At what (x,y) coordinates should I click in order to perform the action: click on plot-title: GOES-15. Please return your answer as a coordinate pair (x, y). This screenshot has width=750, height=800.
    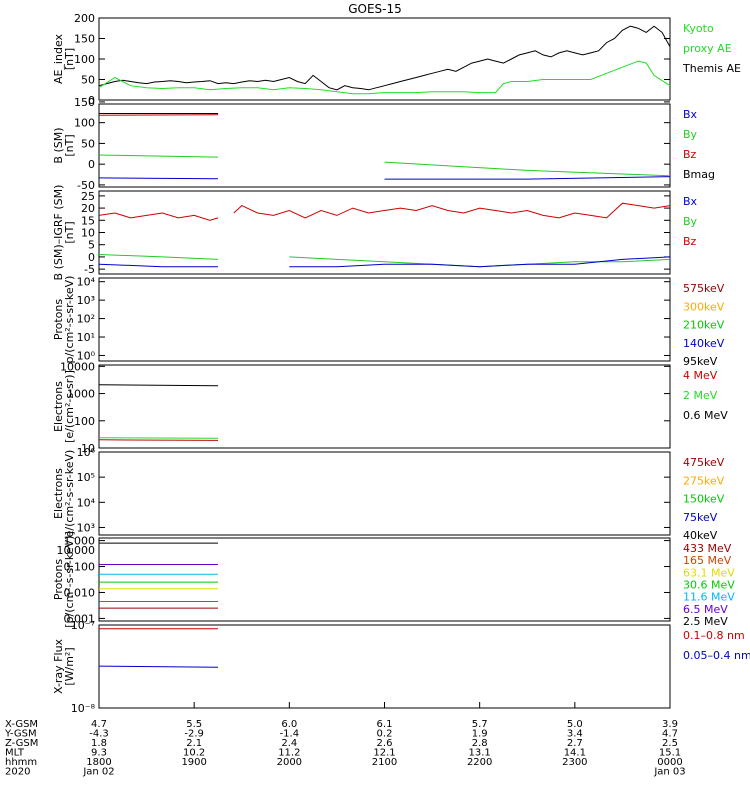
    Looking at the image, I should click on (375, 9).